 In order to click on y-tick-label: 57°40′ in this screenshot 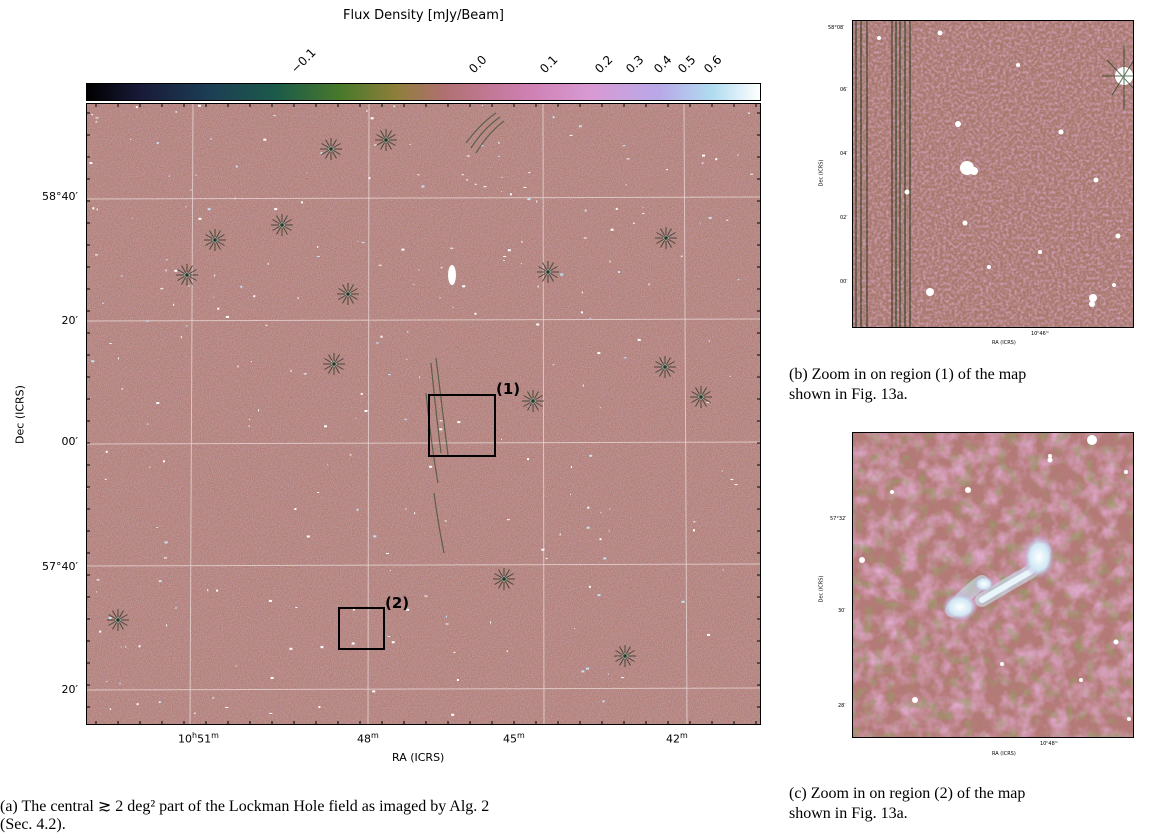, I will do `click(60, 566)`.